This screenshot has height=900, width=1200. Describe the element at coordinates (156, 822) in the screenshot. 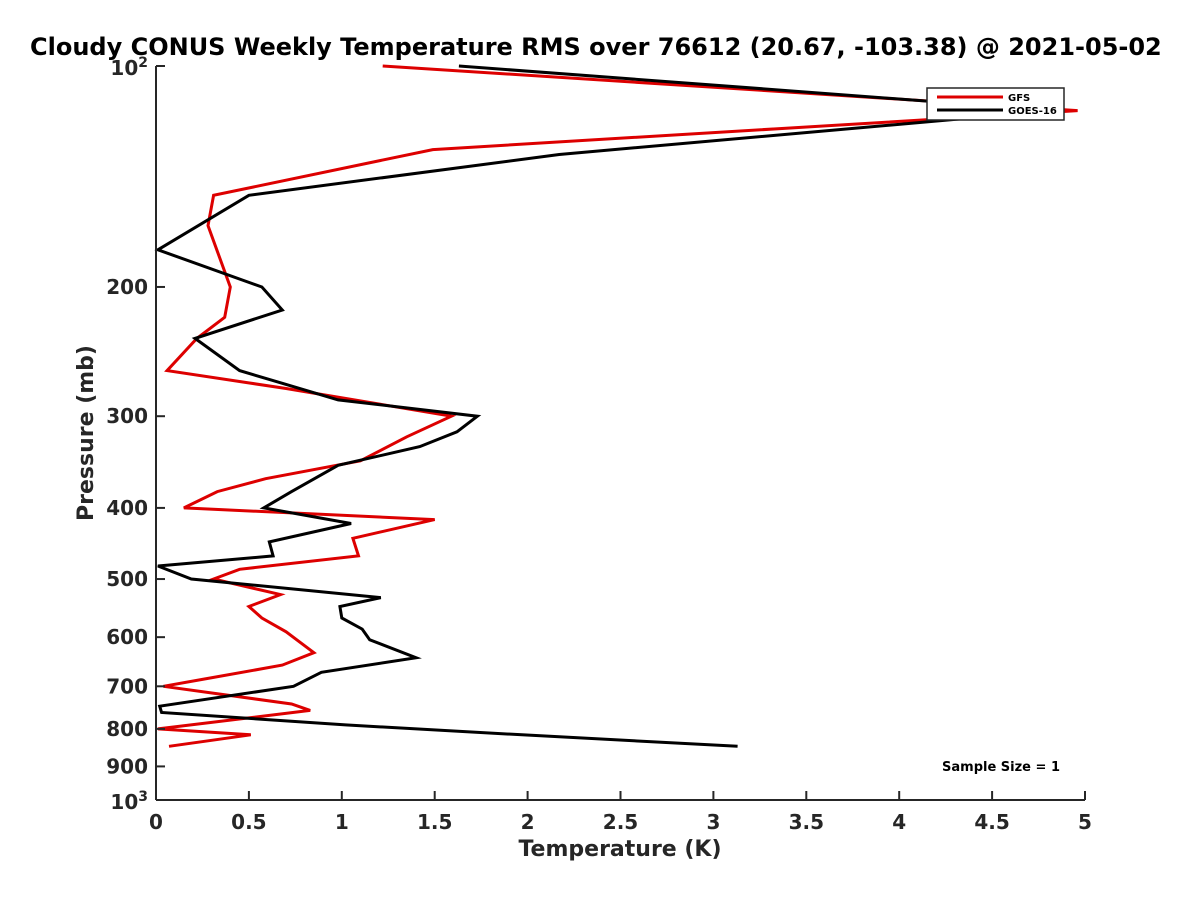

I see `x-tick-label: 0` at that location.